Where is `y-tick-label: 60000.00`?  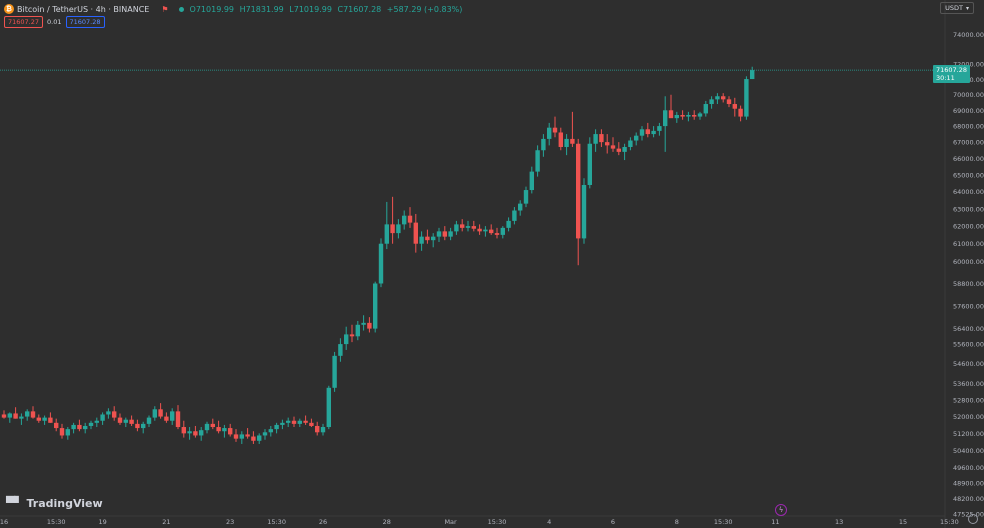 y-tick-label: 60000.00 is located at coordinates (968, 262).